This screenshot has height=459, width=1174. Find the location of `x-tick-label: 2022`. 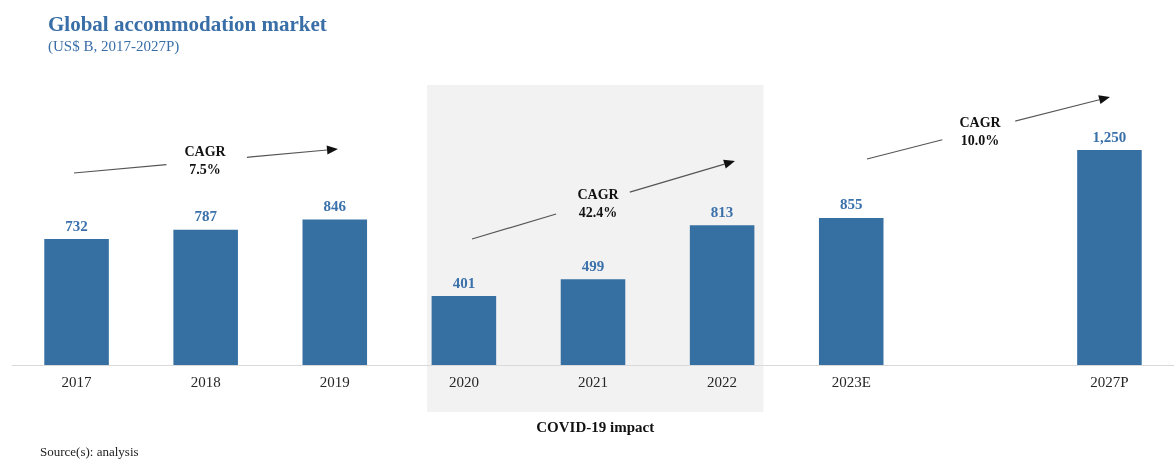

x-tick-label: 2022 is located at coordinates (722, 381).